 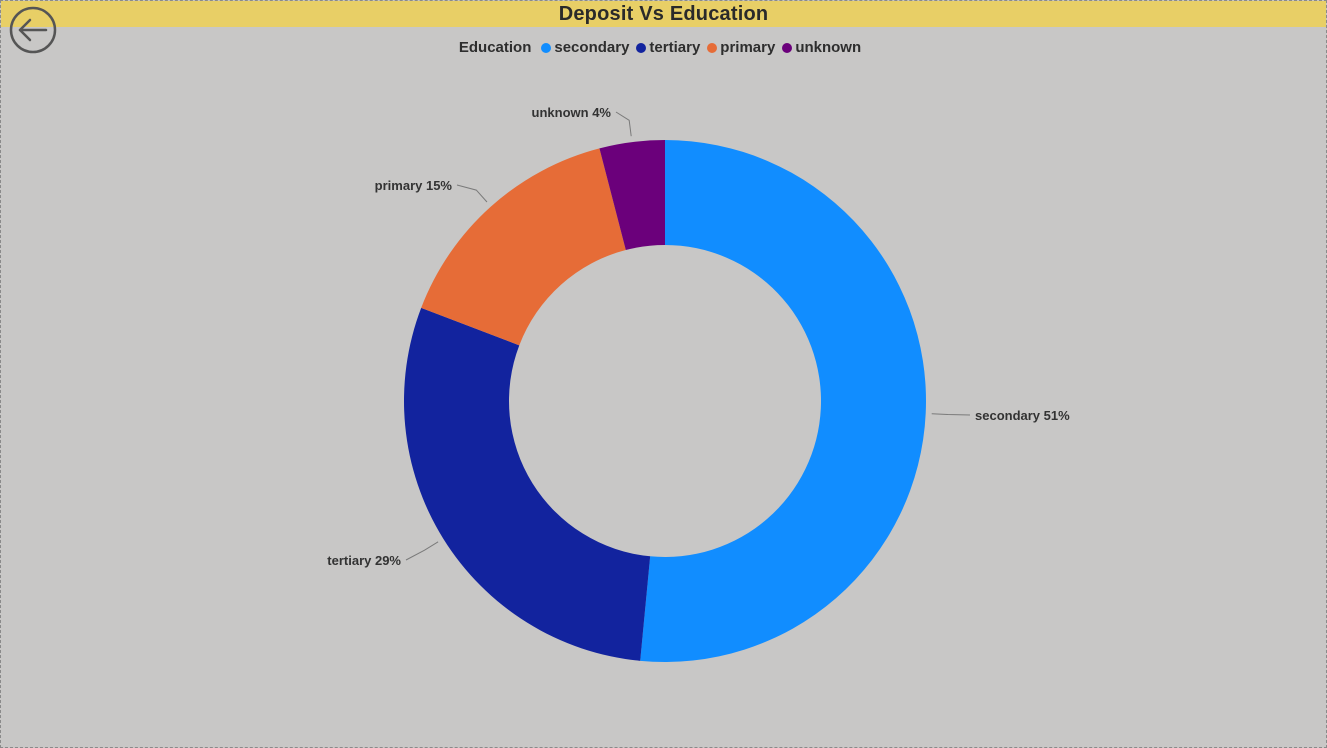 I want to click on legend-item-primary: primary, so click(x=741, y=47).